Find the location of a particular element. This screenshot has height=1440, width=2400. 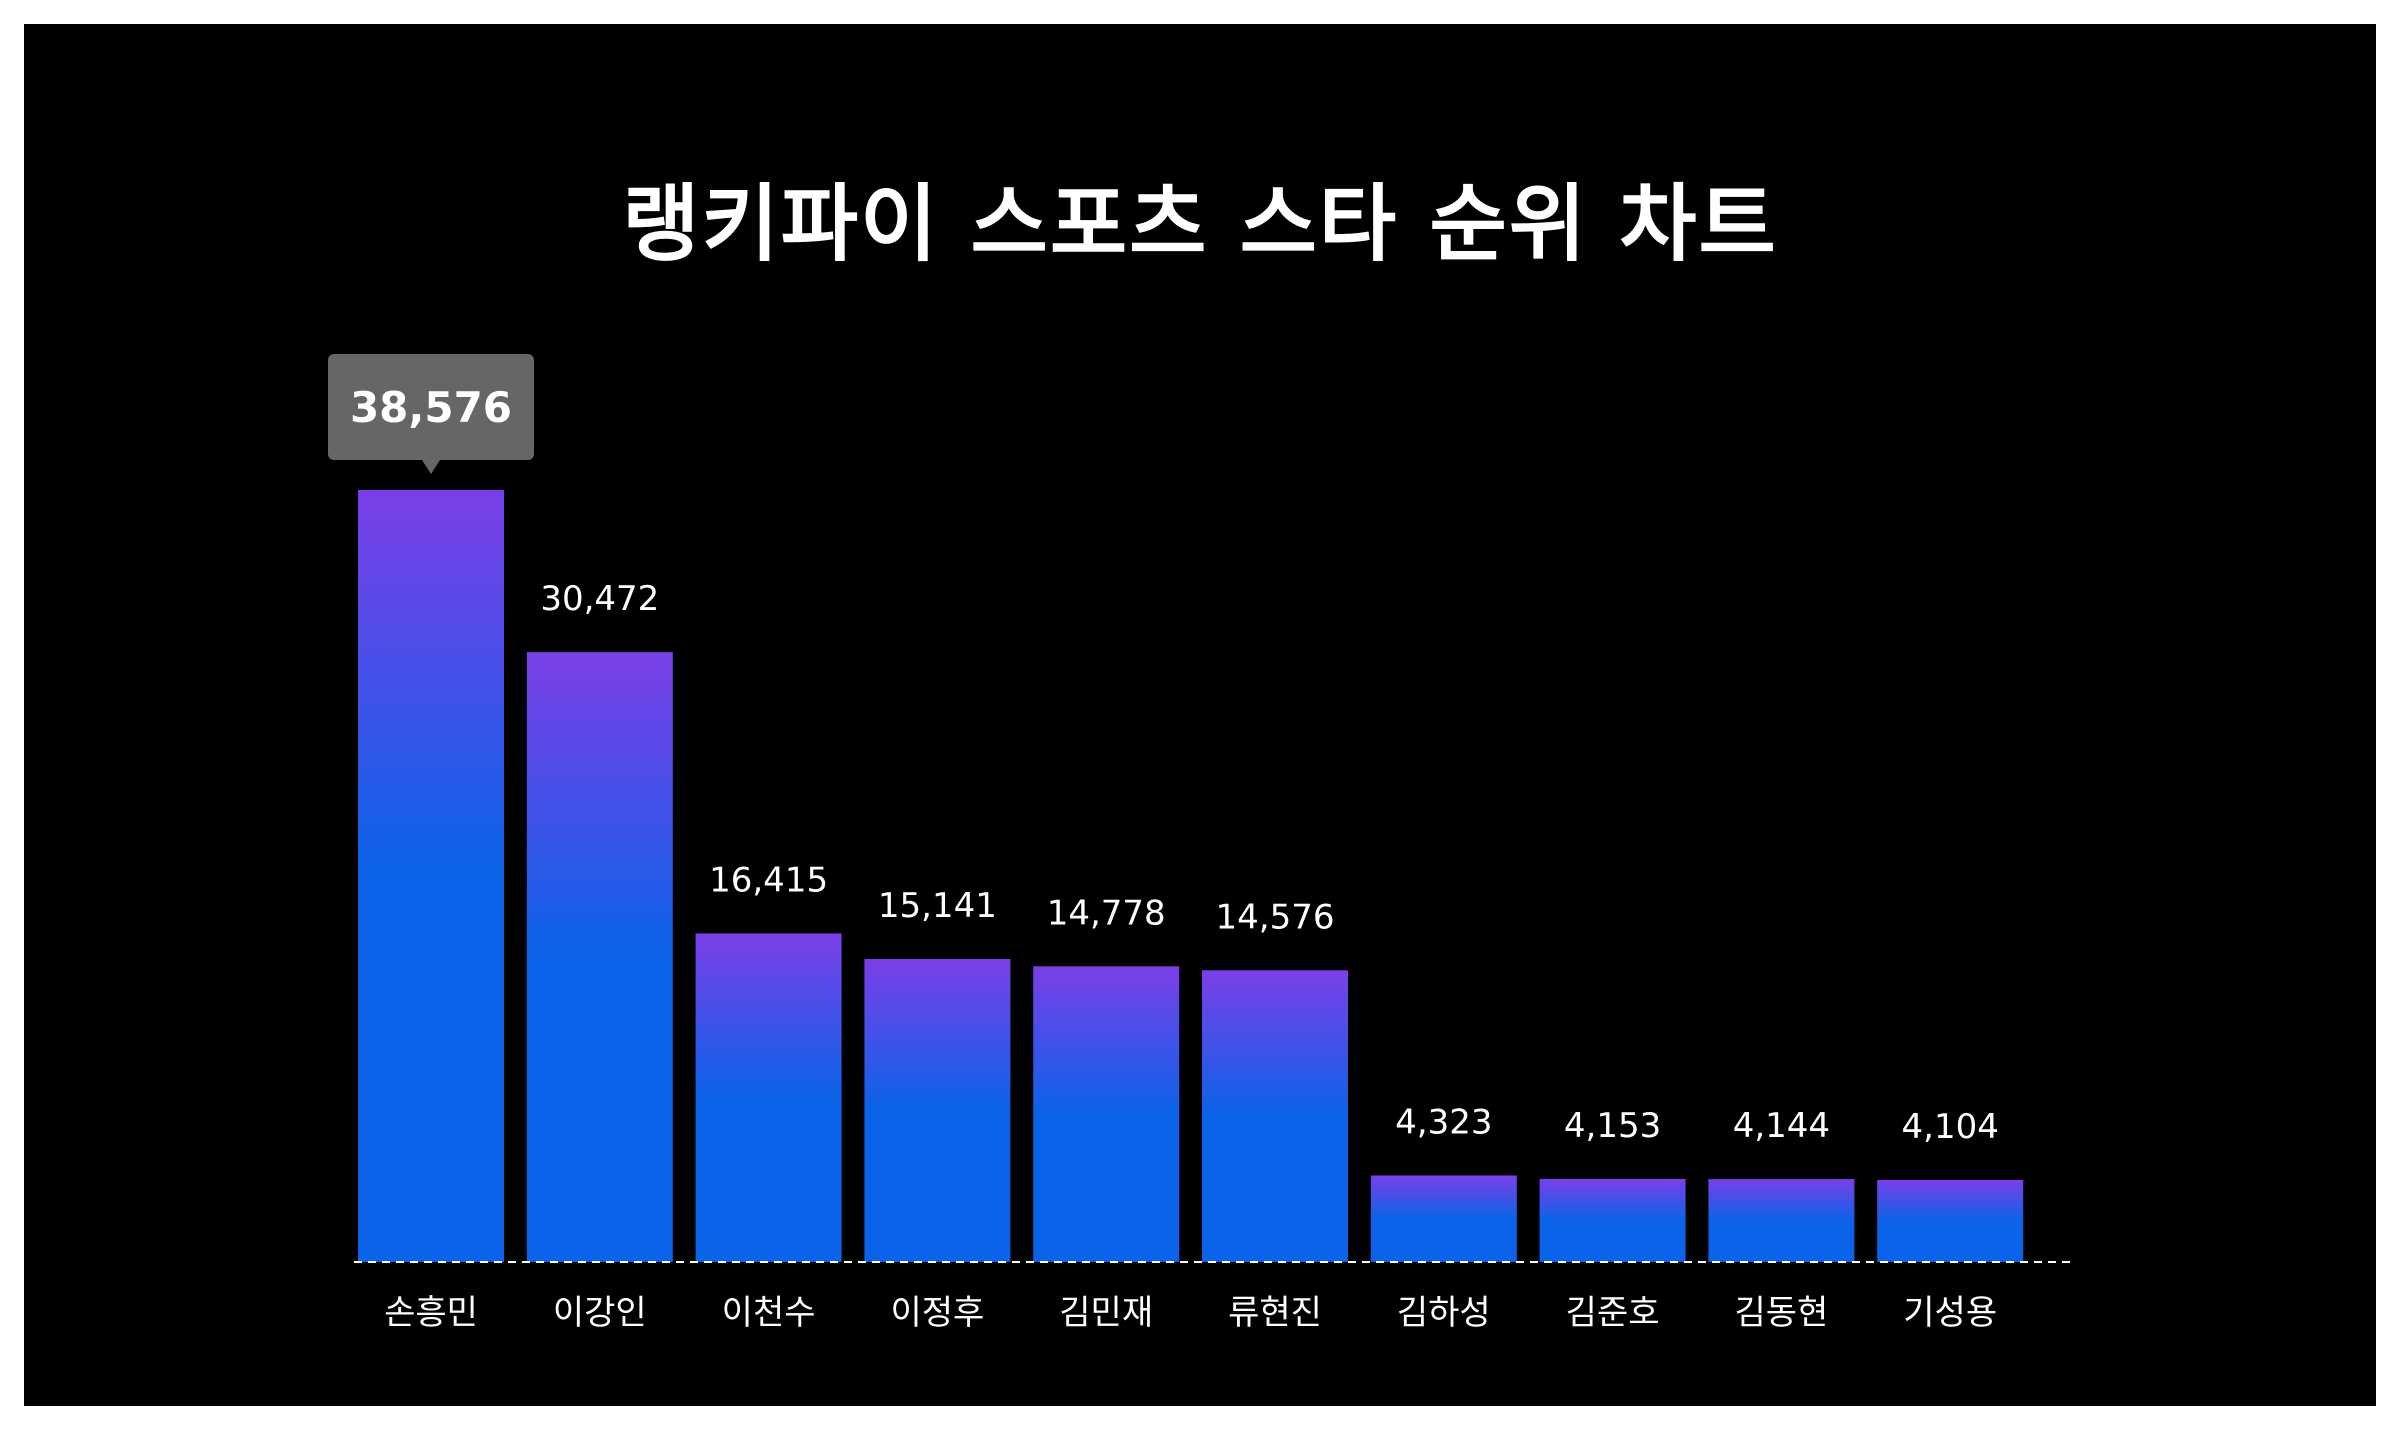

x-tick-label: 이천수 is located at coordinates (769, 1313).